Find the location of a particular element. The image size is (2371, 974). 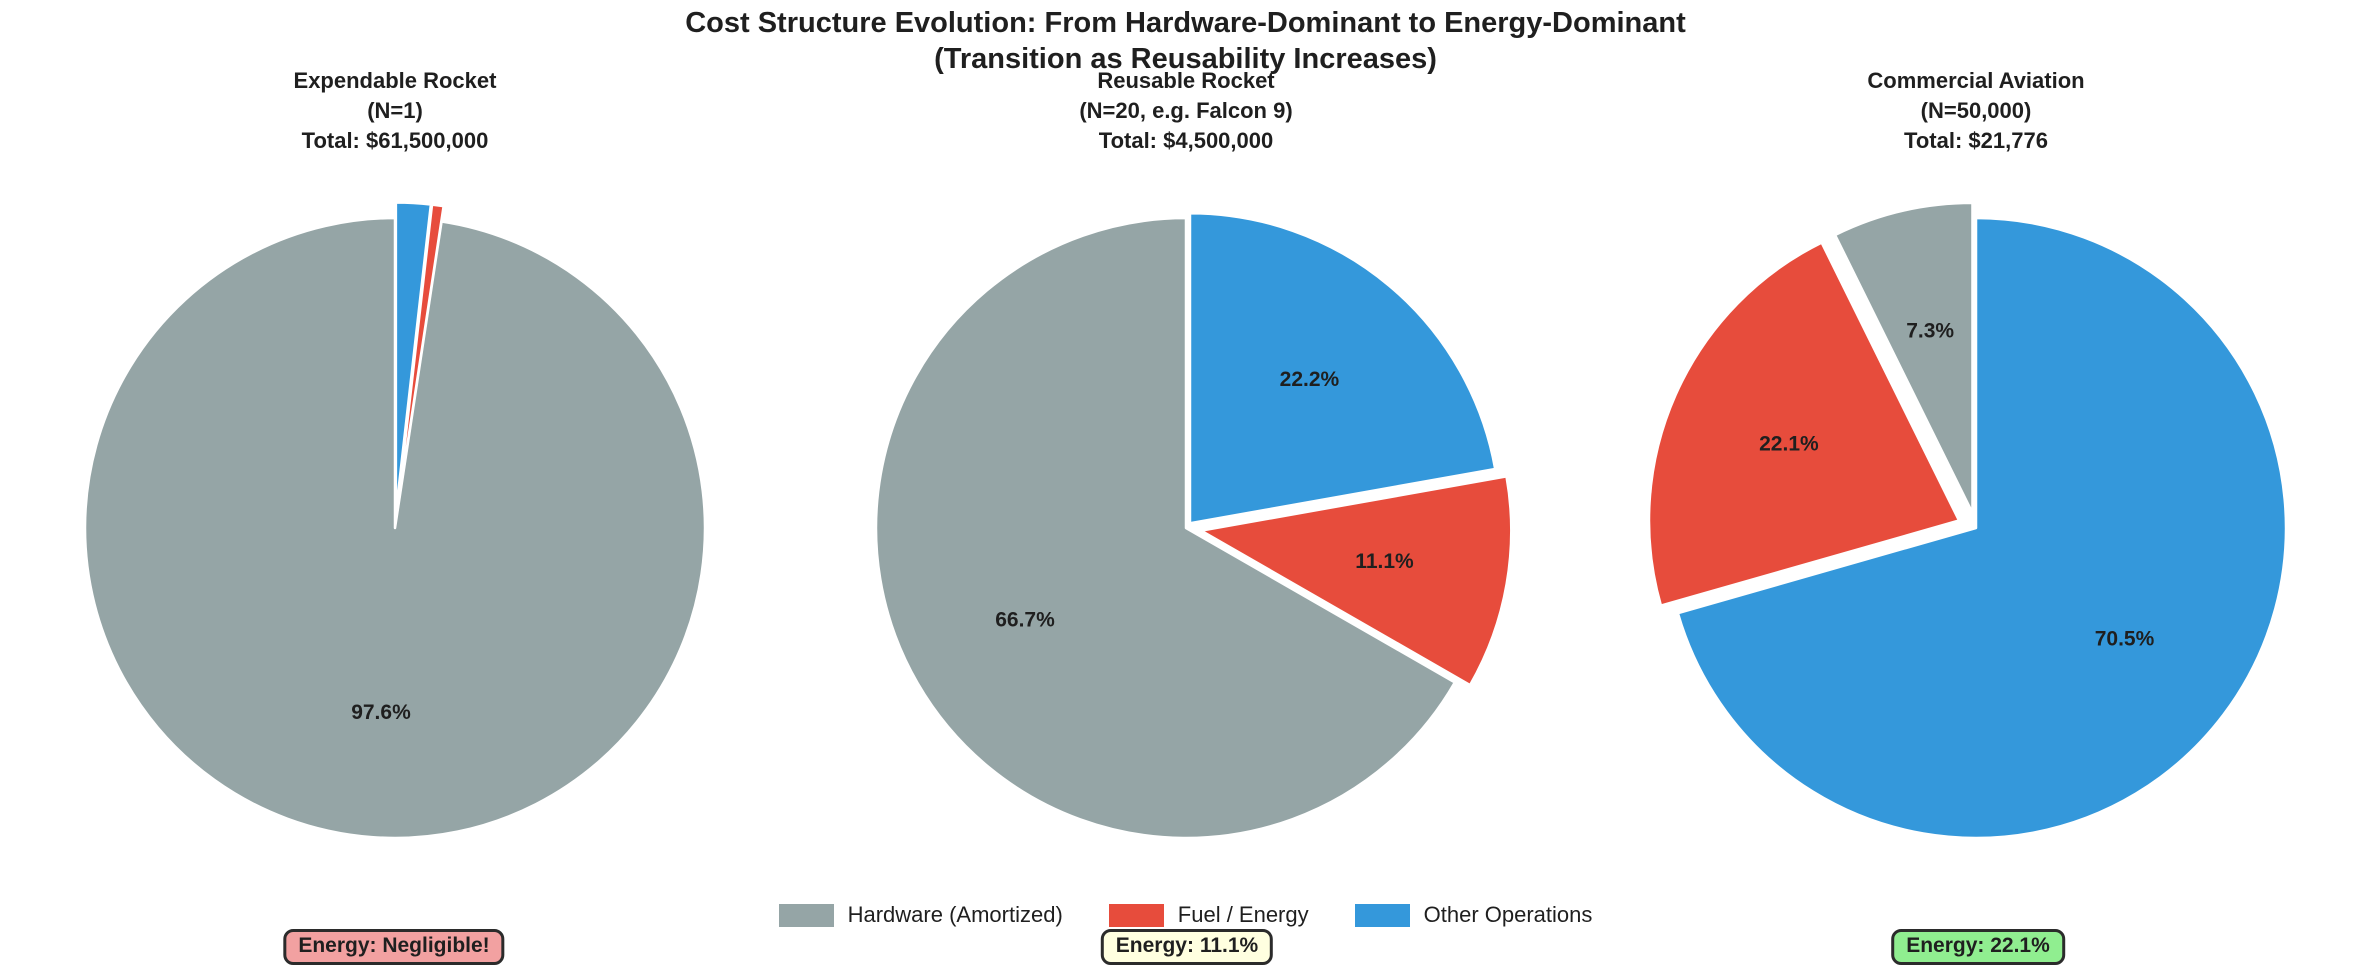

subplot-title-line3: Total: $21,776 is located at coordinates (1976, 140).